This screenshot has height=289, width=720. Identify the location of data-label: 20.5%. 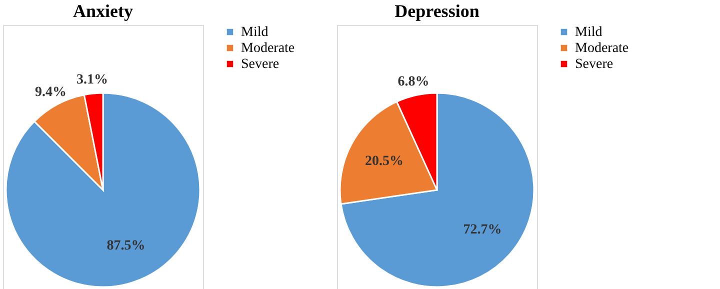
(384, 162).